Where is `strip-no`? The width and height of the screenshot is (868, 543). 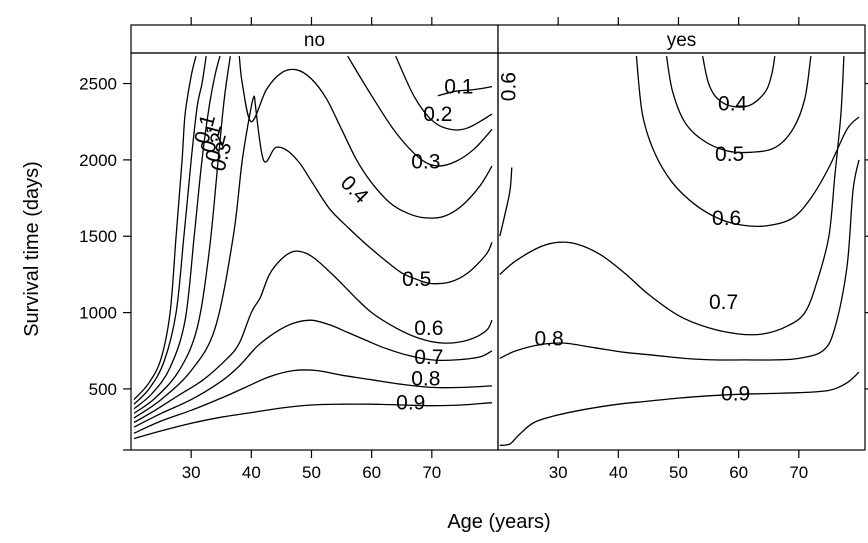
strip-no is located at coordinates (314, 39).